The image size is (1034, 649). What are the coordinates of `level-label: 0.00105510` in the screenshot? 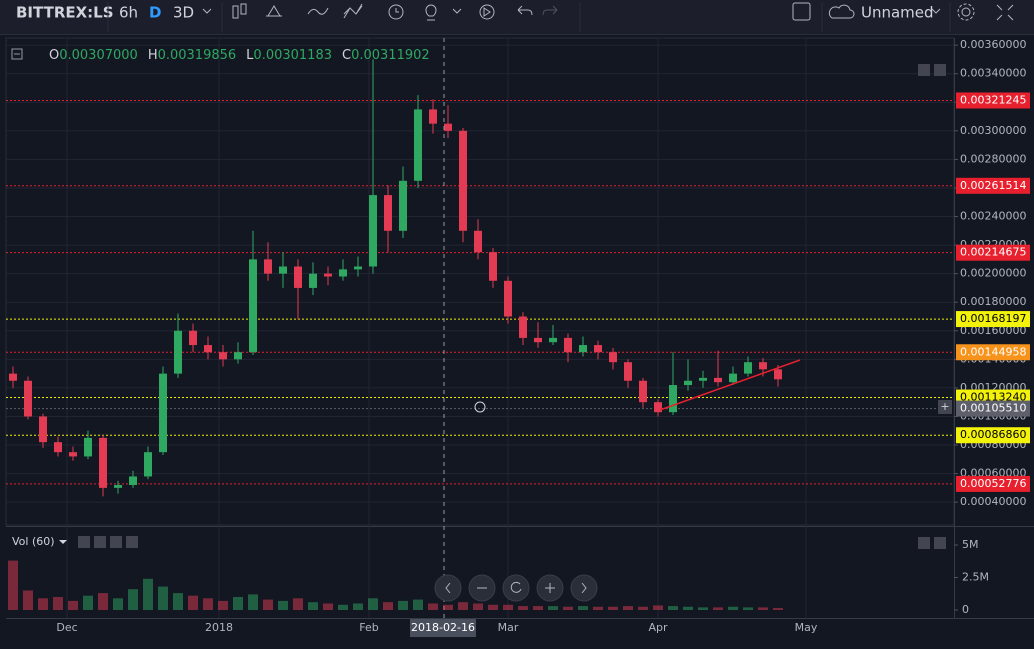 It's located at (993, 408).